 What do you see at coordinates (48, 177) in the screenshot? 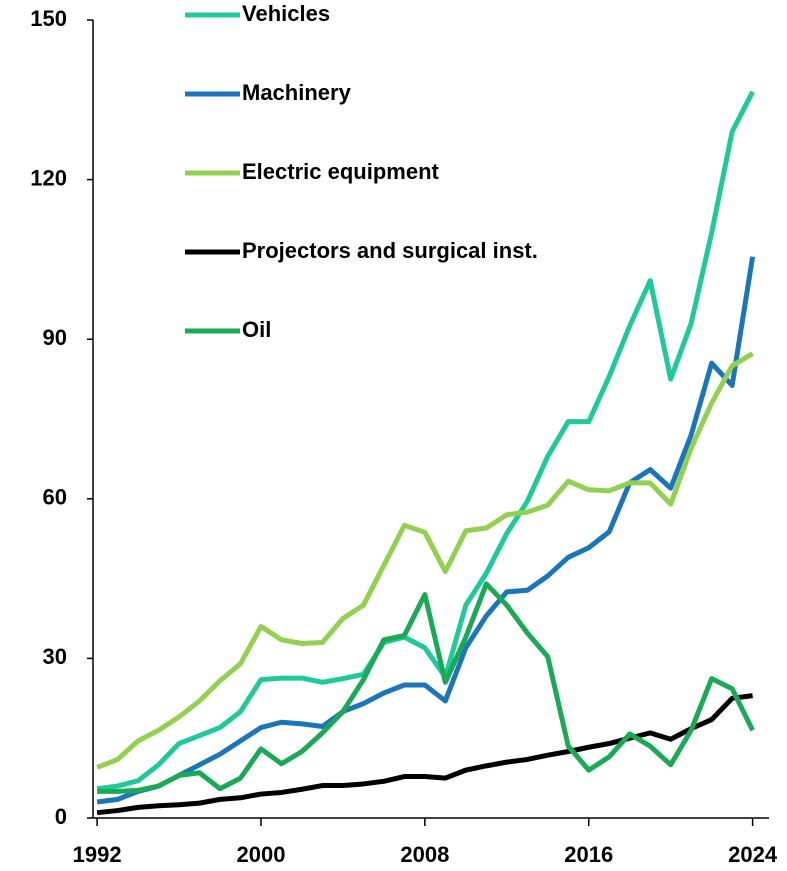
I see `y-tick-label: 120` at bounding box center [48, 177].